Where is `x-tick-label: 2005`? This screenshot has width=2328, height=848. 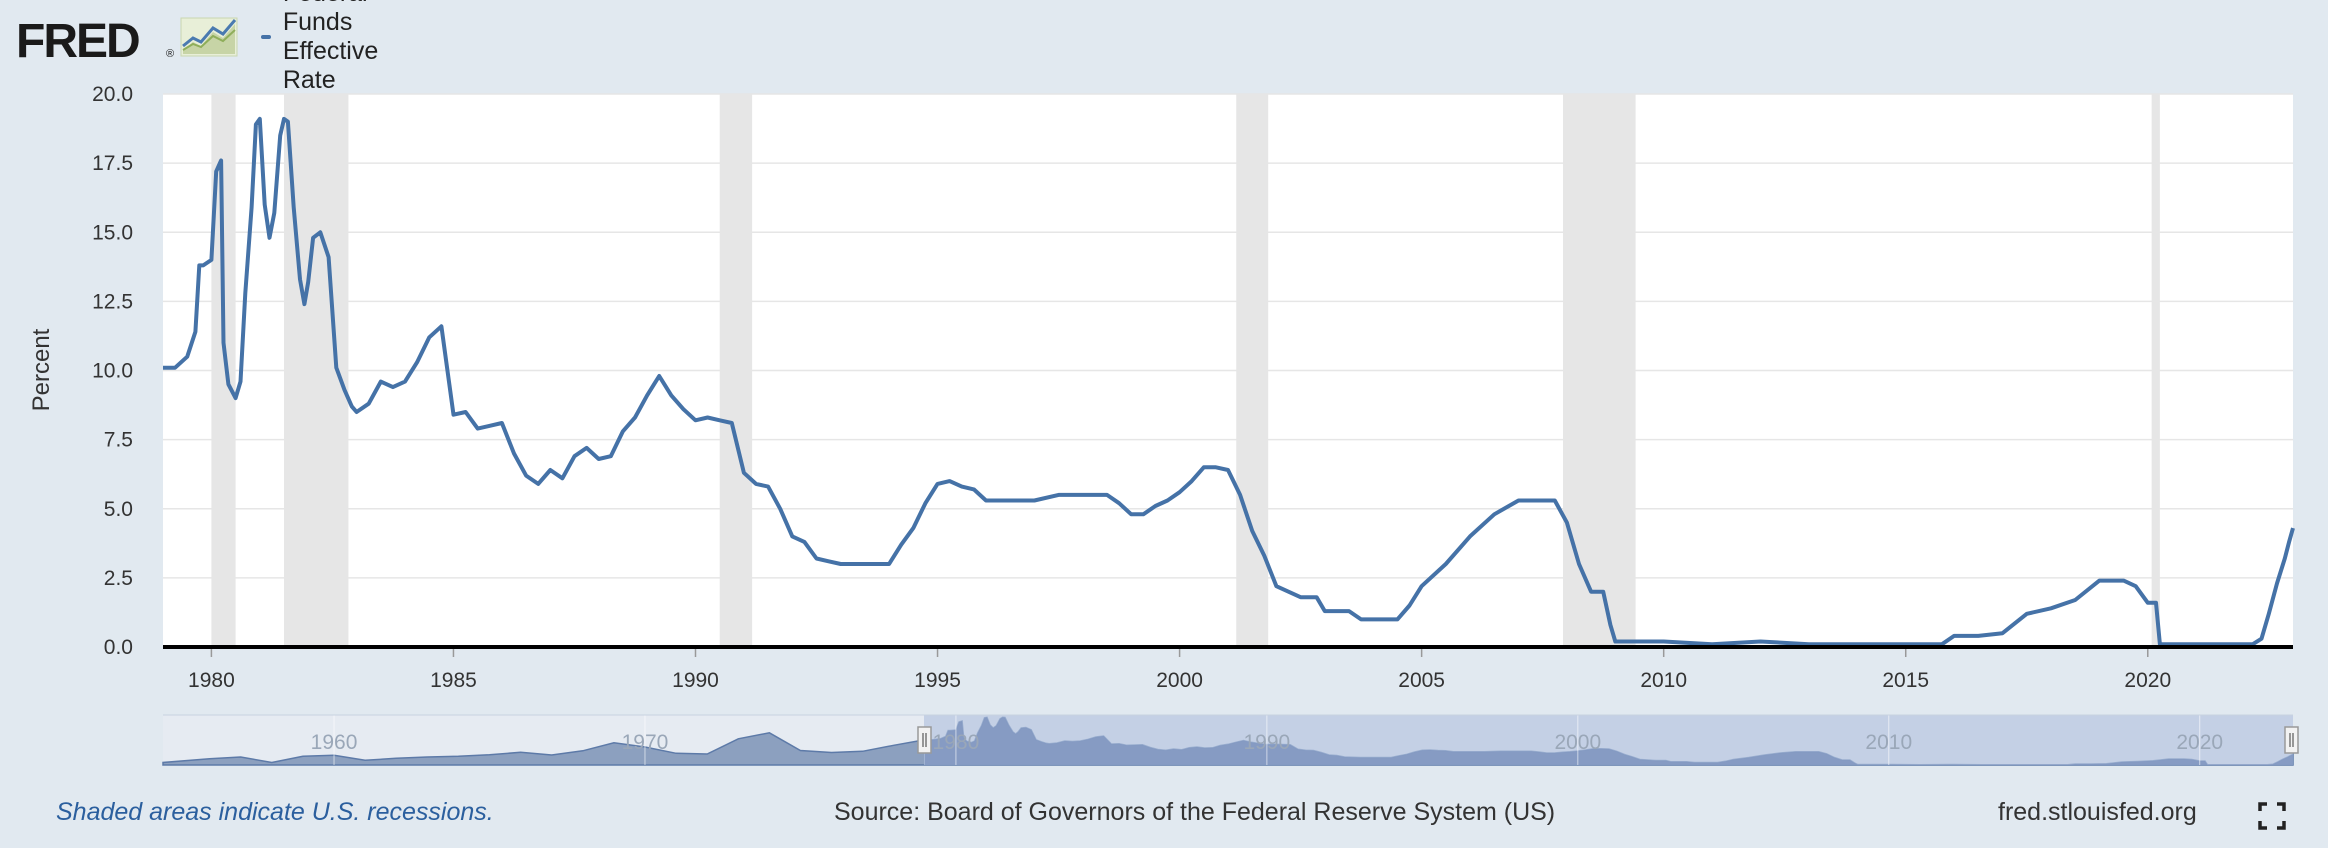 x-tick-label: 2005 is located at coordinates (1421, 680).